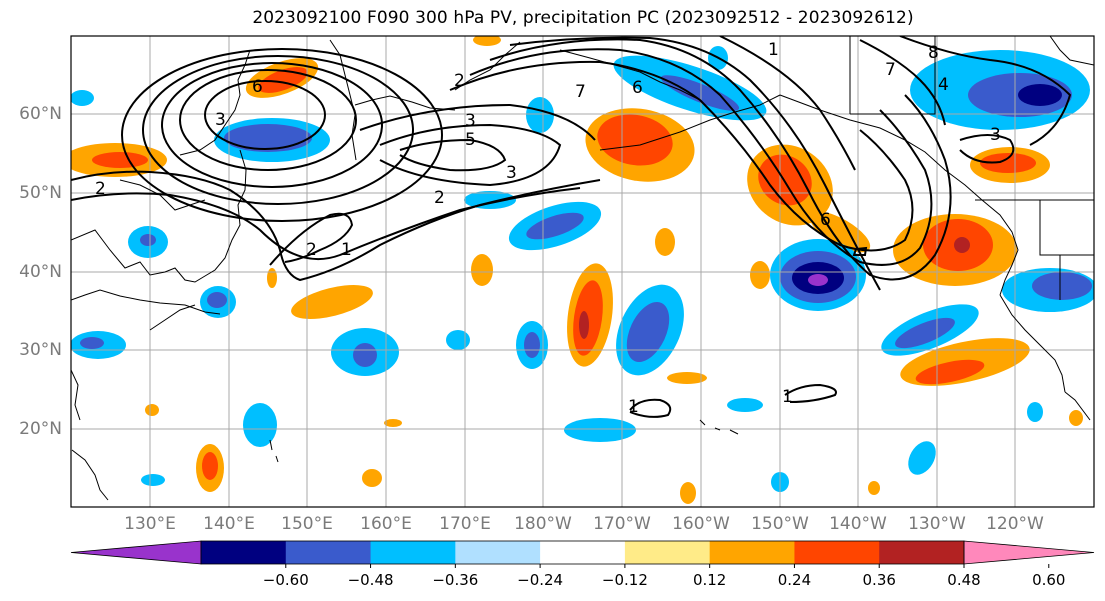  I want to click on lon-label: 130°E, so click(150, 524).